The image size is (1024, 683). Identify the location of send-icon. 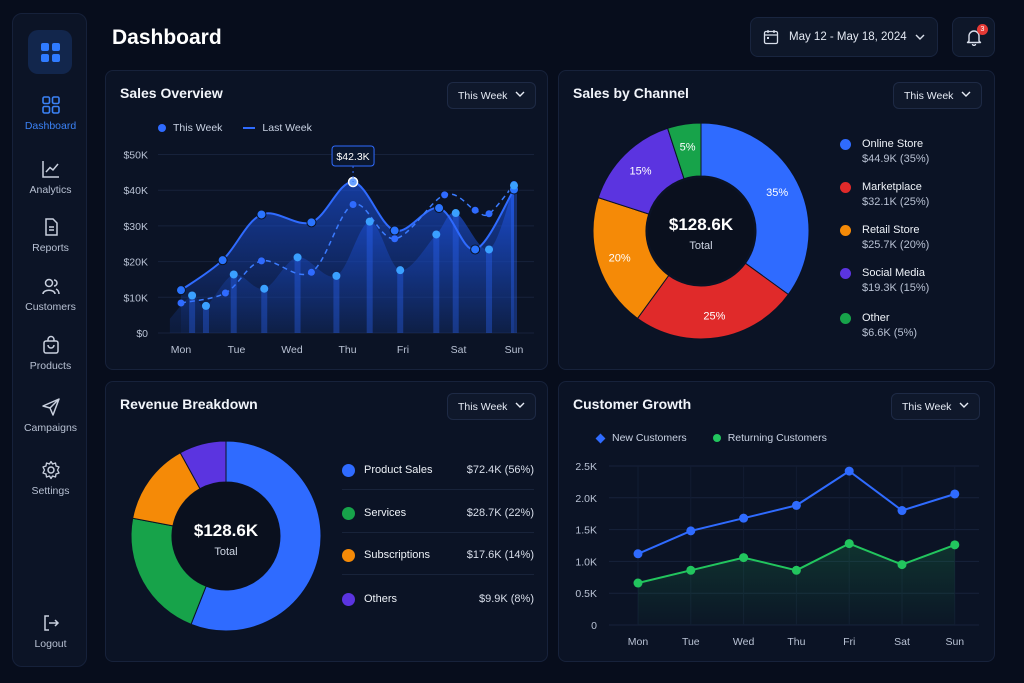
(50, 407).